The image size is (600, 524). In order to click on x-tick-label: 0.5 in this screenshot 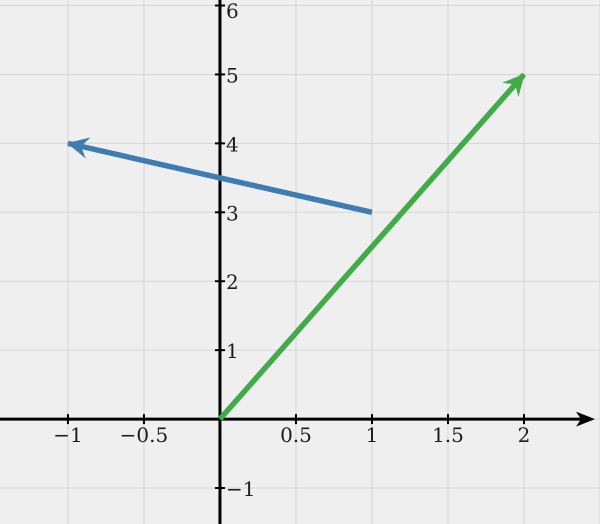, I will do `click(296, 435)`.